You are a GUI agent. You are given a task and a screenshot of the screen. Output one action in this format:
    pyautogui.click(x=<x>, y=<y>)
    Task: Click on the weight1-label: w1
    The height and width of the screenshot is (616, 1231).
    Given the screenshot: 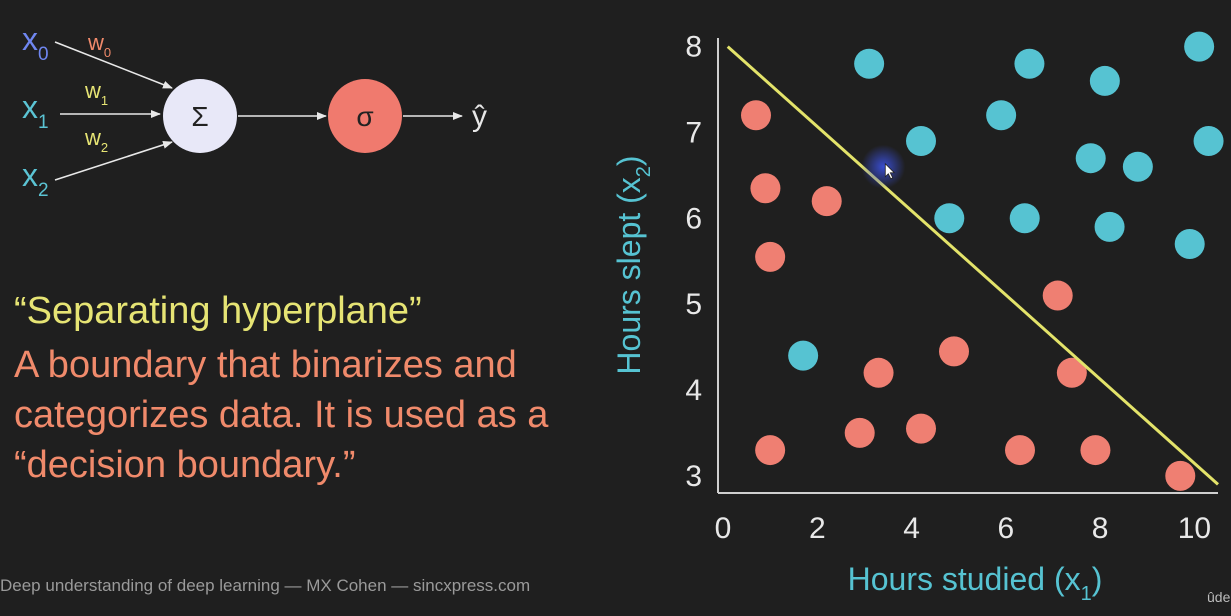 What is the action you would take?
    pyautogui.click(x=96, y=93)
    